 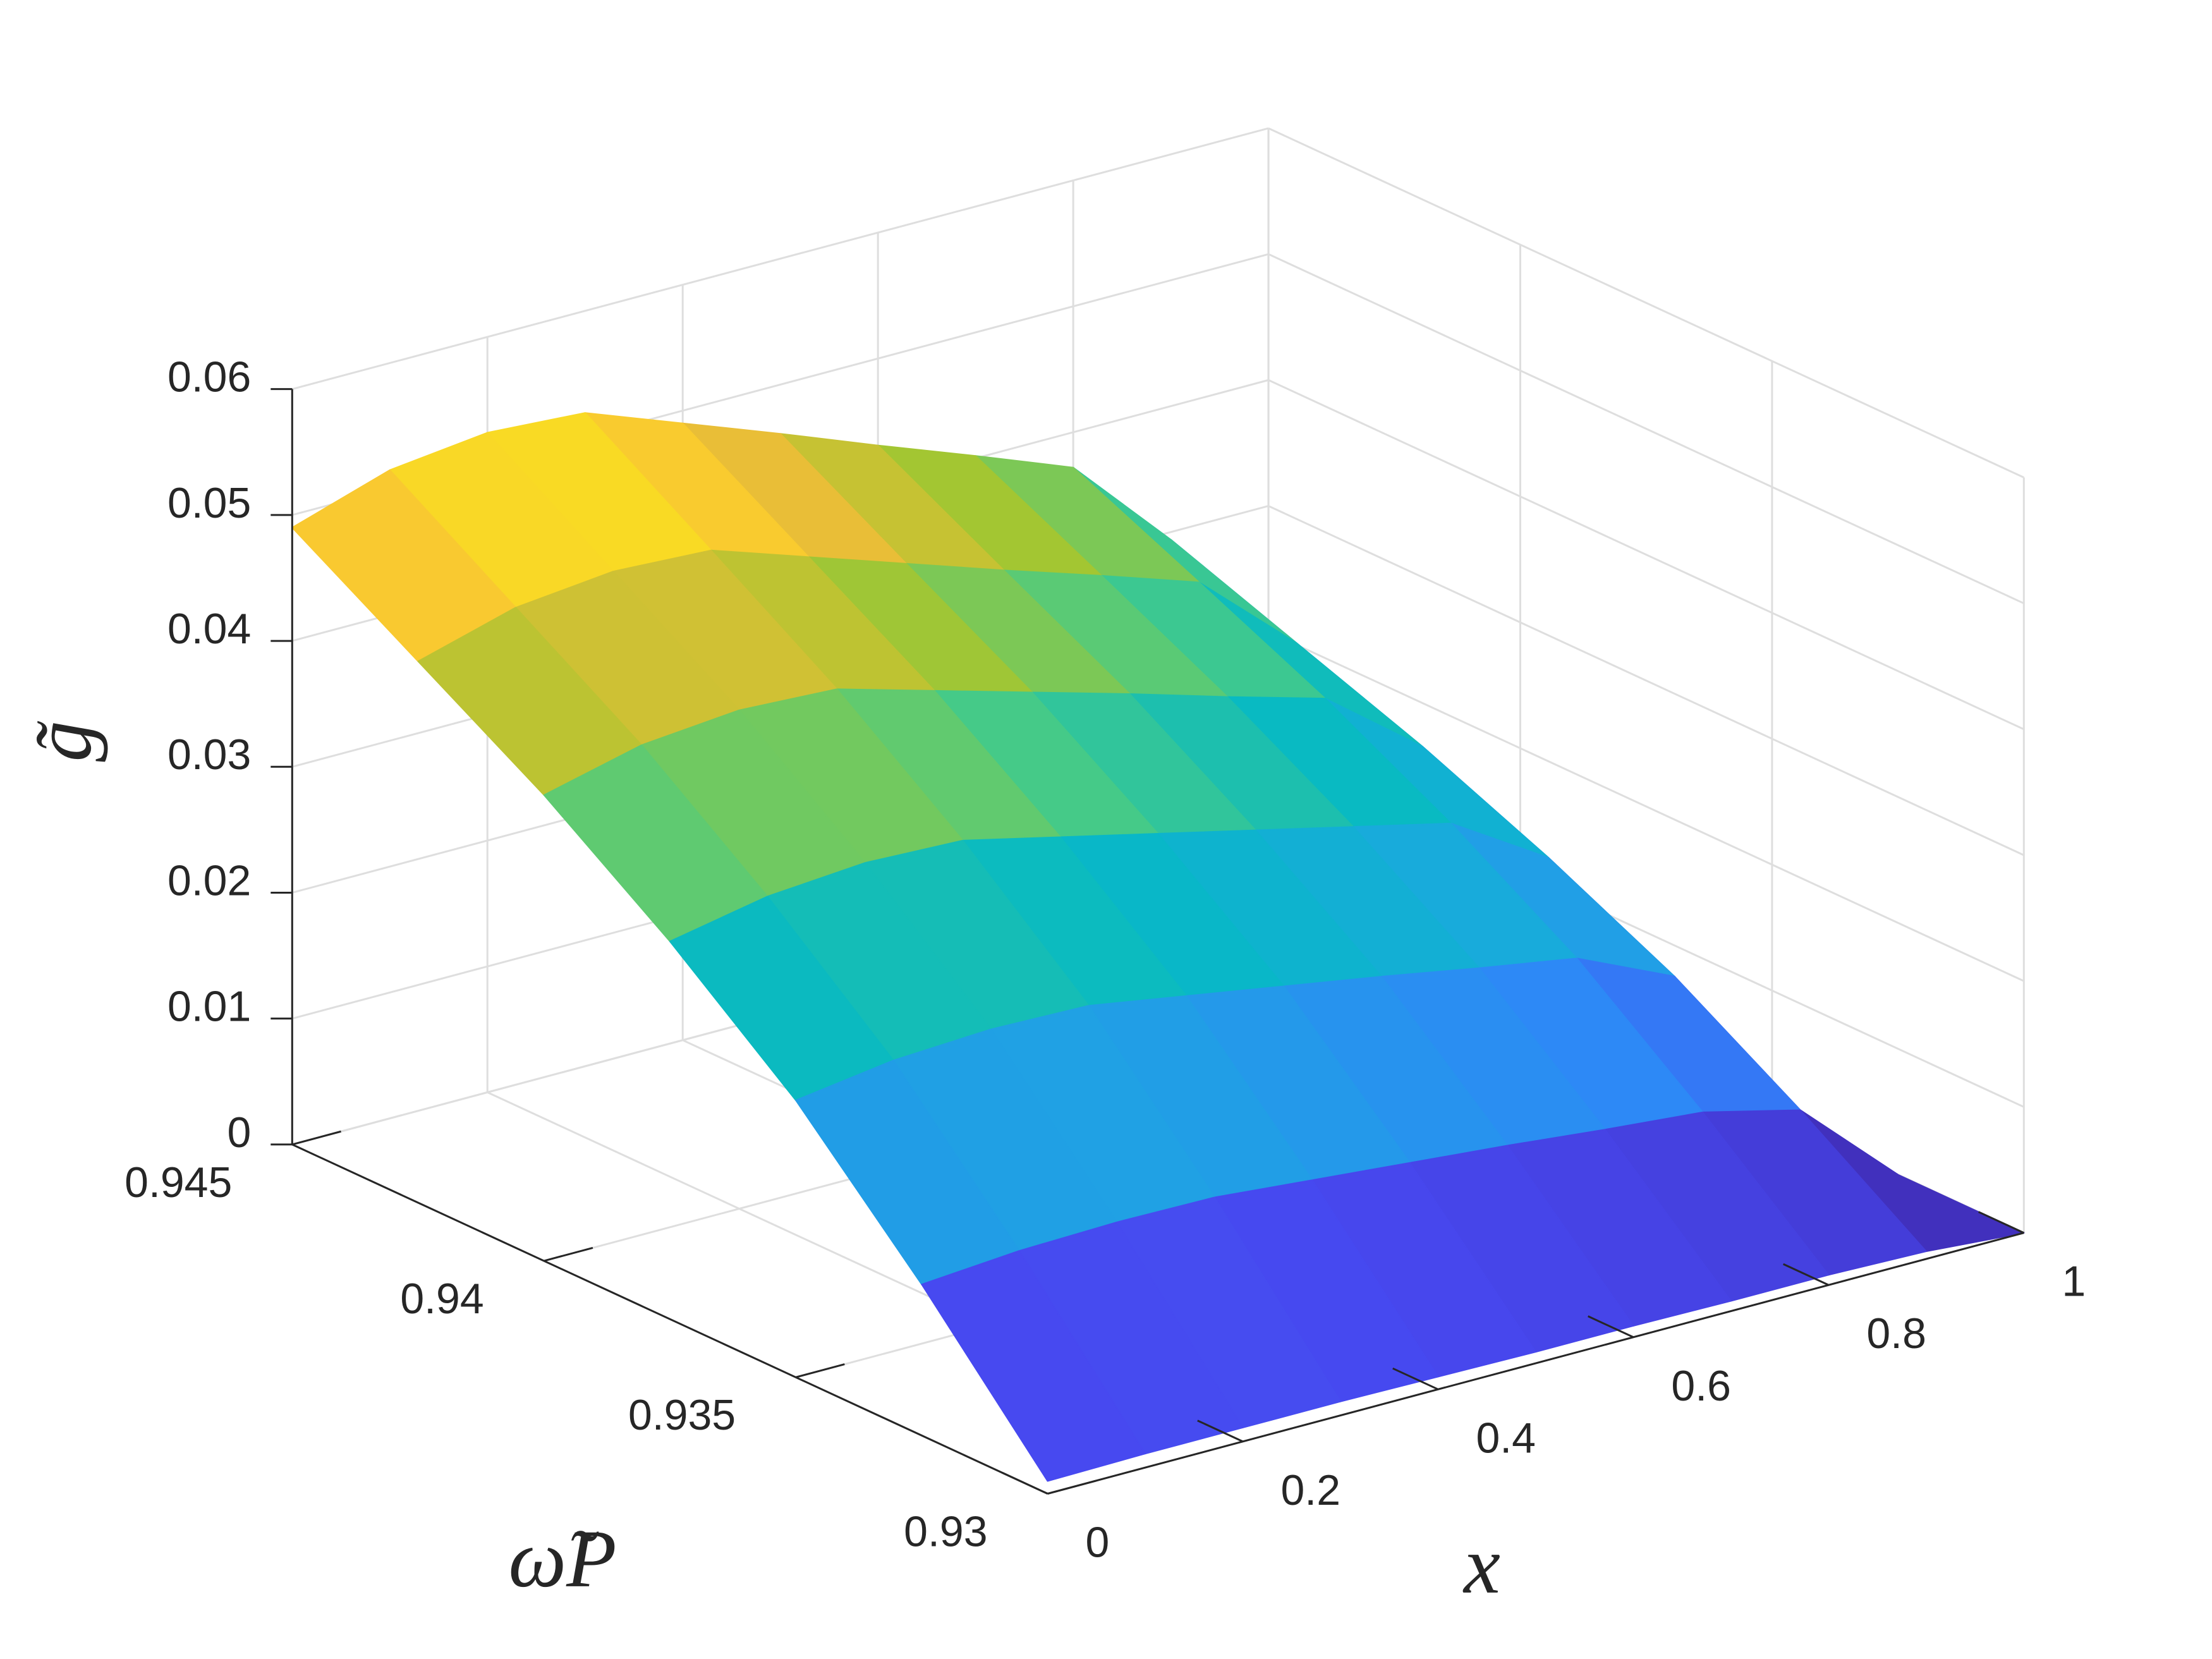 I want to click on x-axis-label: x, so click(x=1481, y=1565).